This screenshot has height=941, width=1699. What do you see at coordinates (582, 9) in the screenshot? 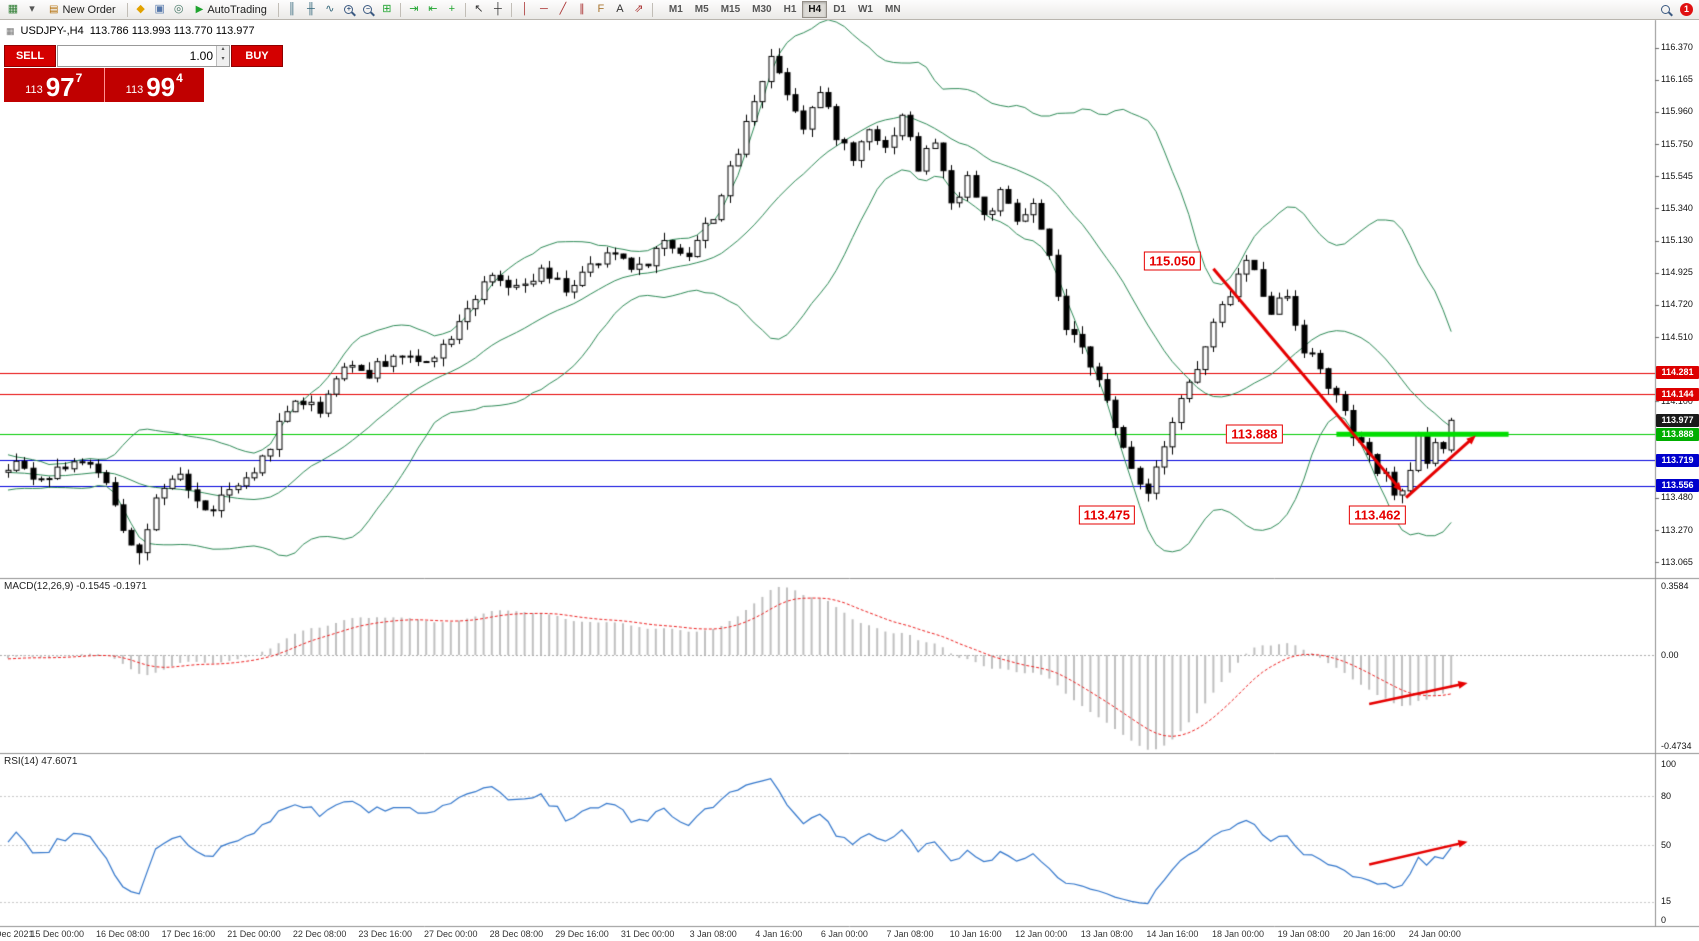
I see `channel-icon: ∥` at bounding box center [582, 9].